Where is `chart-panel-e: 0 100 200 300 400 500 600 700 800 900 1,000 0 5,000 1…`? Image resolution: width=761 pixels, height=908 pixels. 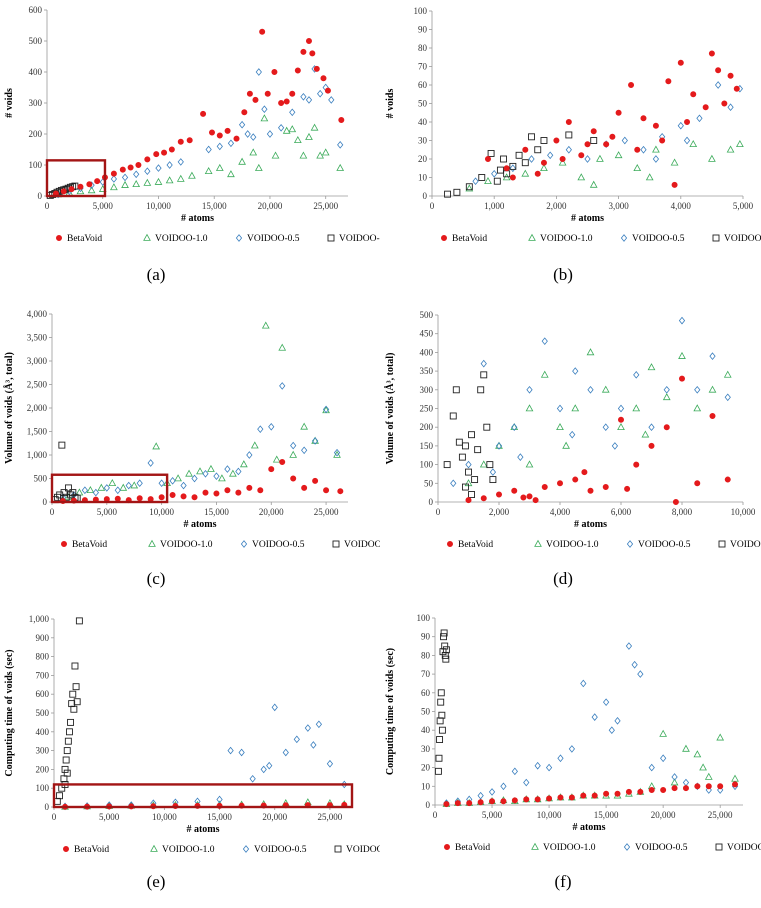 chart-panel-e: 0 100 200 300 400 500 600 700 800 900 1,000 0 5,000 1… is located at coordinates (192, 734).